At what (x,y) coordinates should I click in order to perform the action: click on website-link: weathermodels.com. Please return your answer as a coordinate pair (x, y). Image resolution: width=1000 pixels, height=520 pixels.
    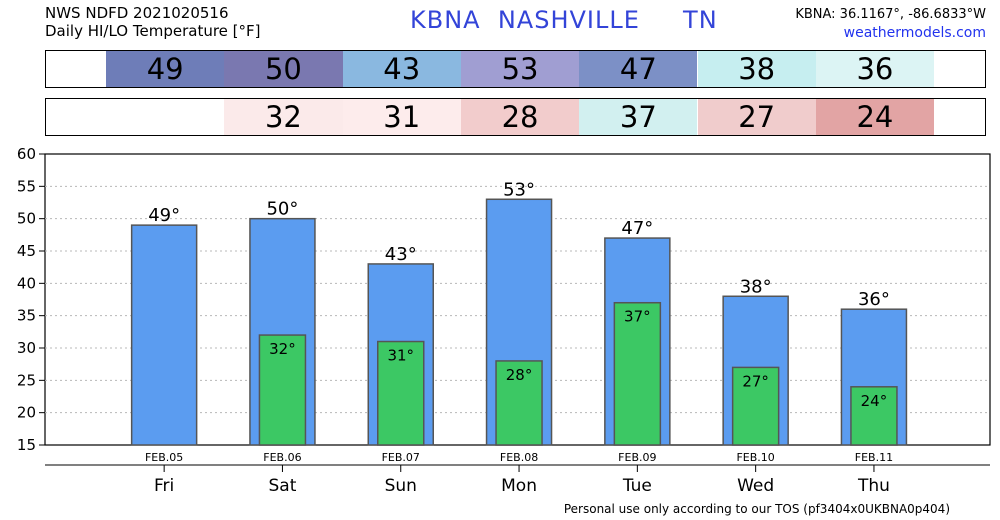
    Looking at the image, I should click on (914, 33).